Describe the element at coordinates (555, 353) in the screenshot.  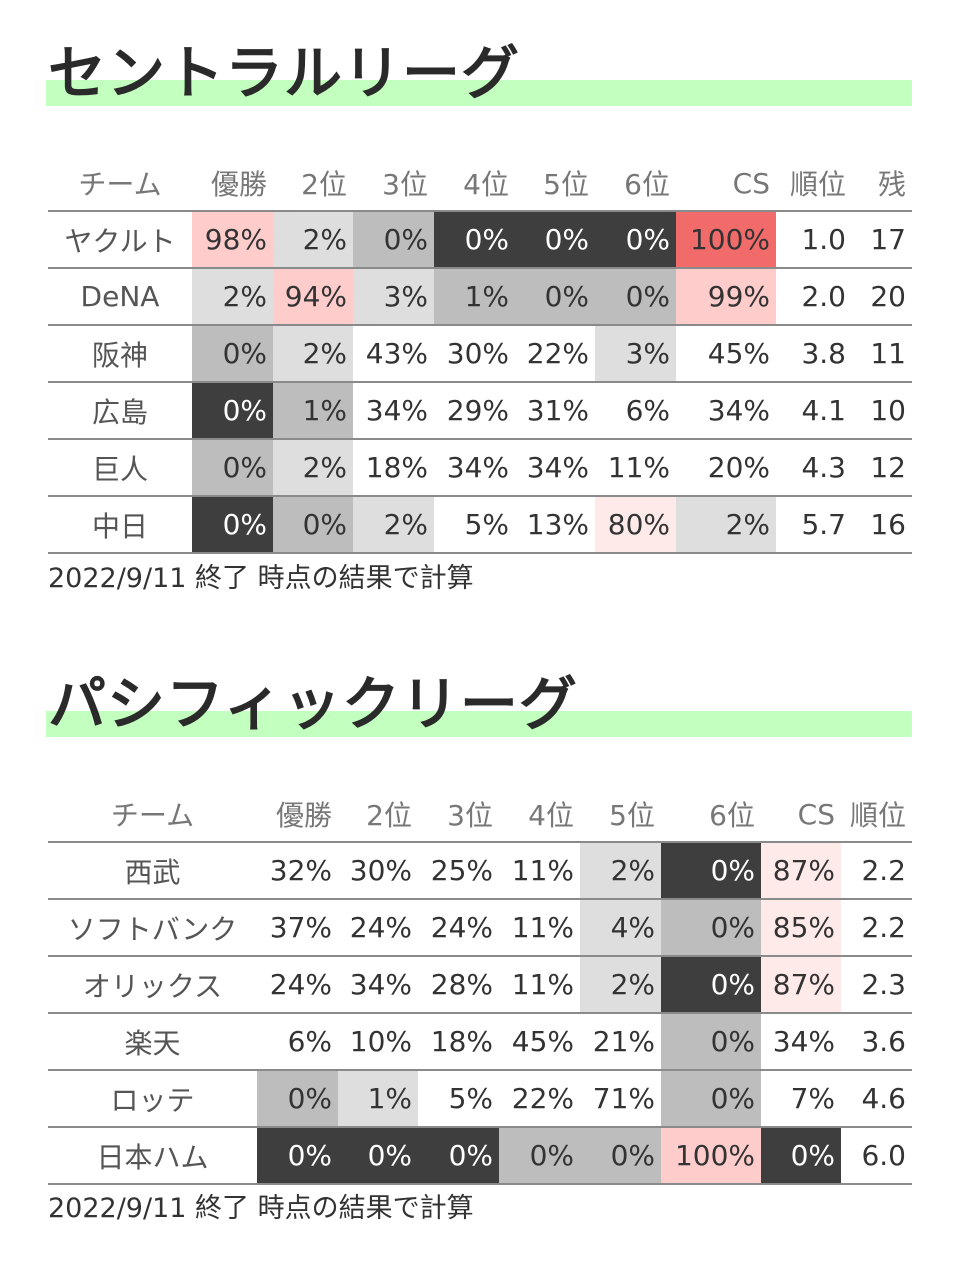
I see `table-cell: 22%` at that location.